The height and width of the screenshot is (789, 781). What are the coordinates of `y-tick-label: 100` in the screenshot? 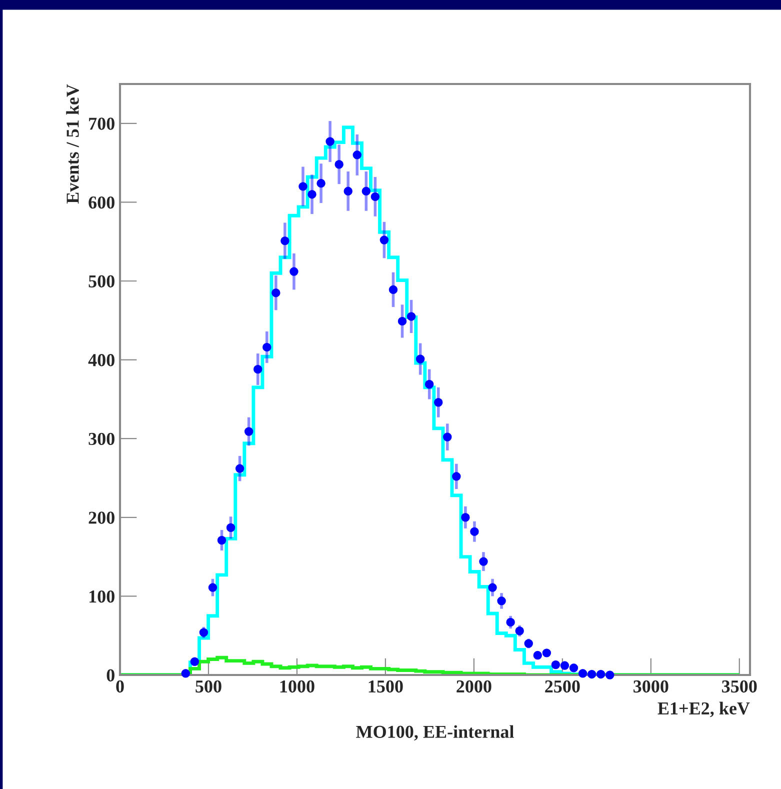 It's located at (102, 596).